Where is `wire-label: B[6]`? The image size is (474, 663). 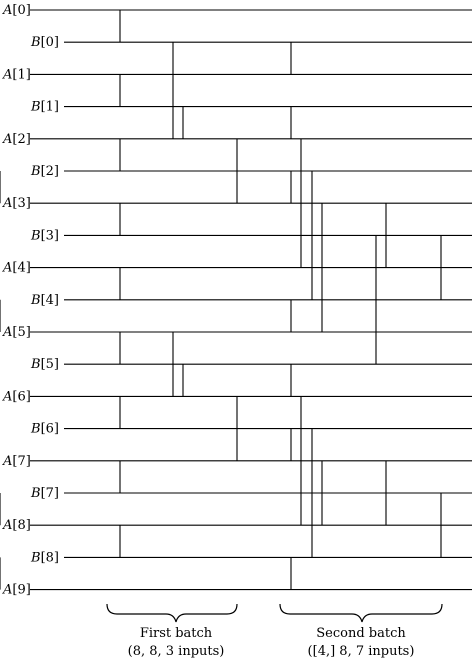 wire-label: B[6] is located at coordinates (44, 429).